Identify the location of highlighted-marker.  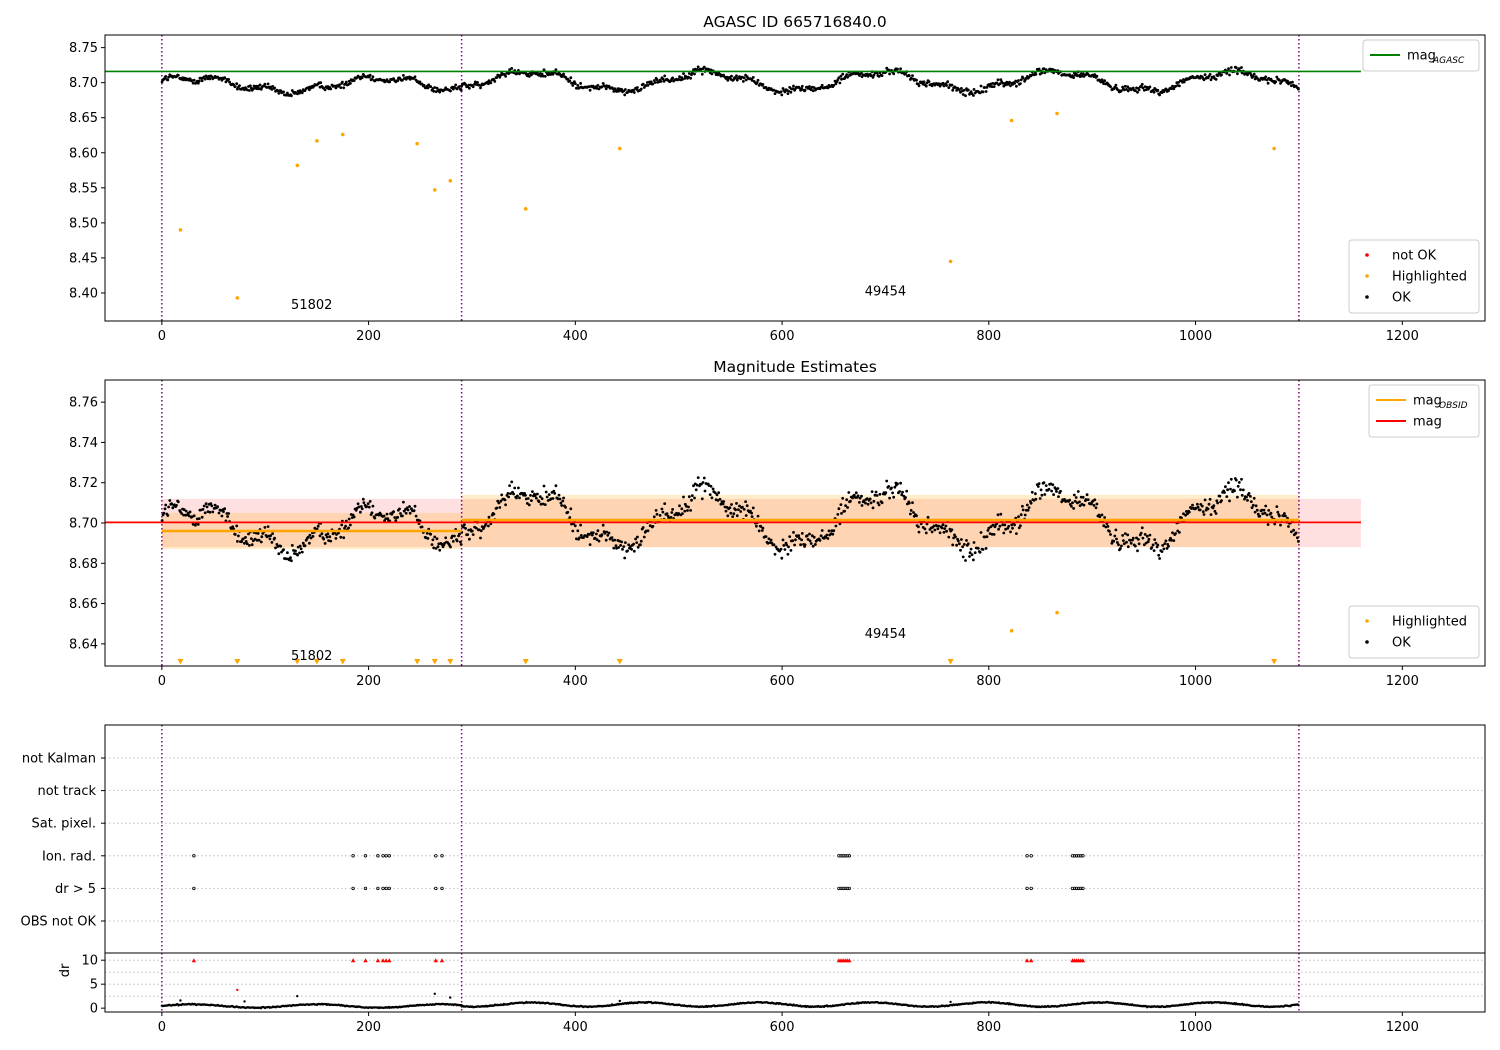
(237, 661).